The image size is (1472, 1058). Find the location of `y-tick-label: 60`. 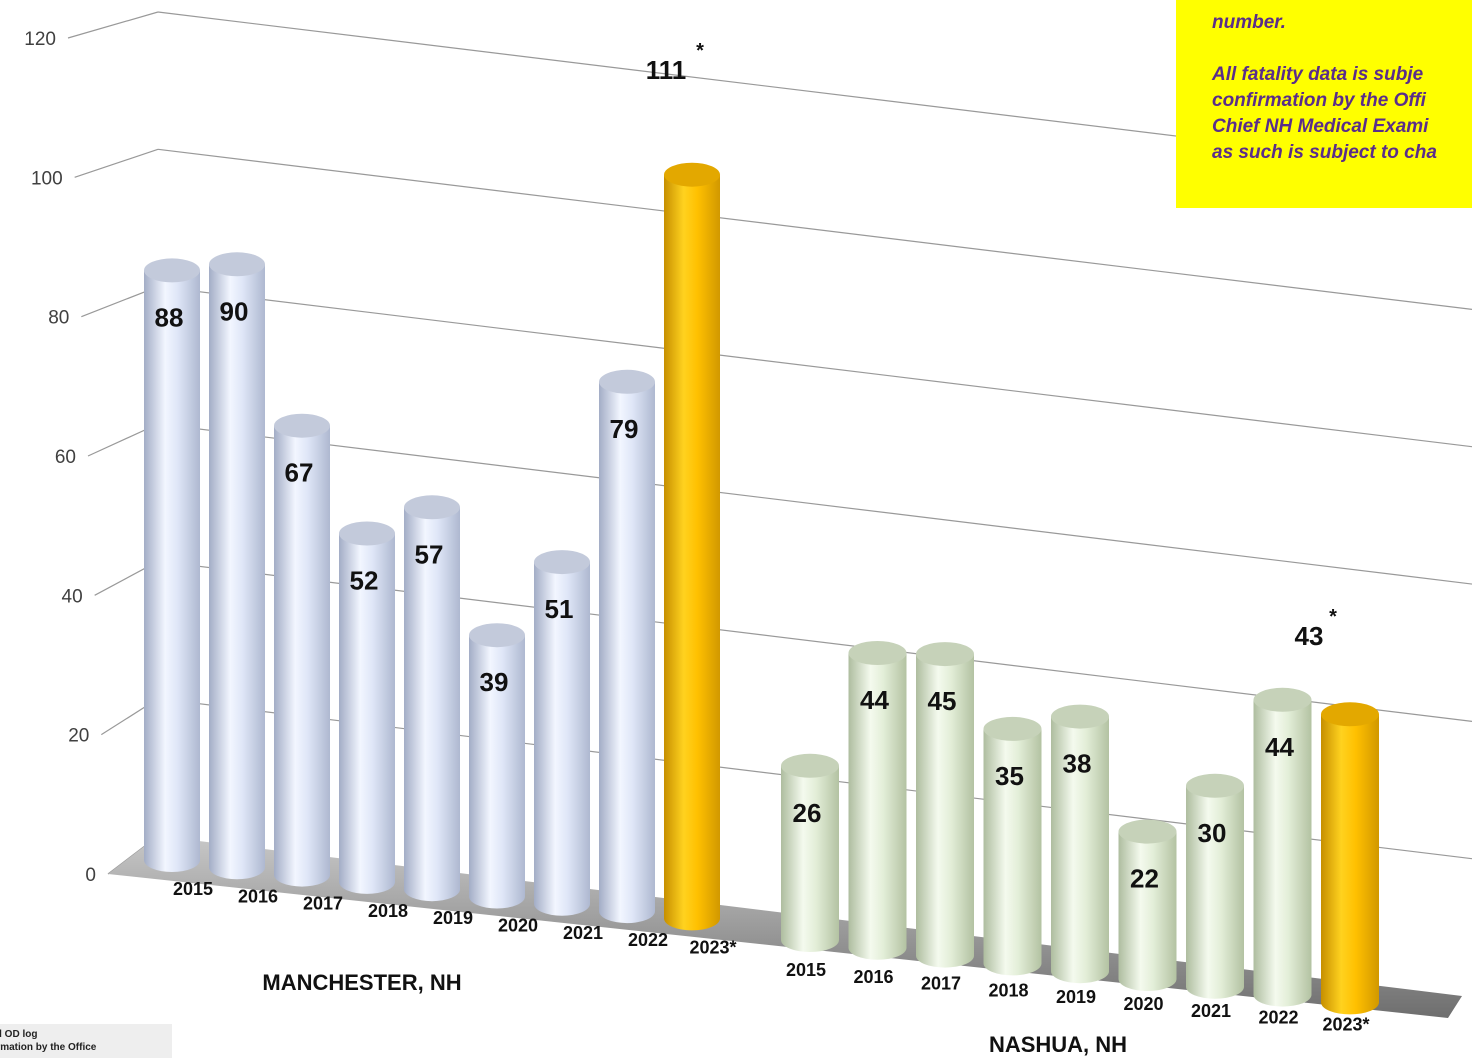

y-tick-label: 60 is located at coordinates (65, 457).